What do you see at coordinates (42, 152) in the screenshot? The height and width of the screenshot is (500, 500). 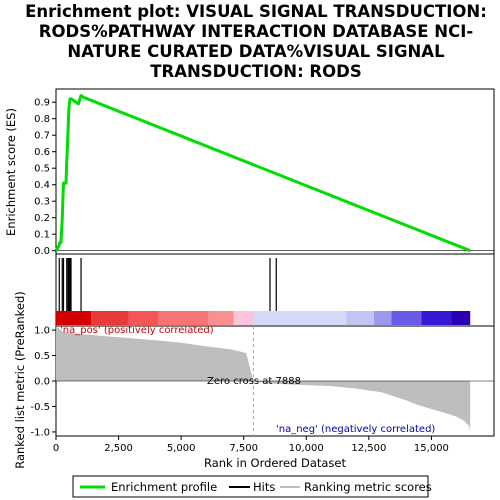 I see `es-y-tick-label: 0.6` at bounding box center [42, 152].